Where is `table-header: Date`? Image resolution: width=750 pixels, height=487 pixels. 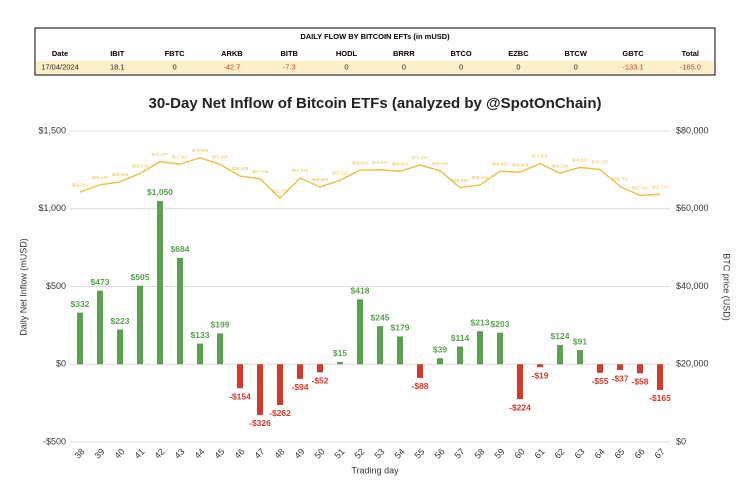 table-header: Date is located at coordinates (60, 53).